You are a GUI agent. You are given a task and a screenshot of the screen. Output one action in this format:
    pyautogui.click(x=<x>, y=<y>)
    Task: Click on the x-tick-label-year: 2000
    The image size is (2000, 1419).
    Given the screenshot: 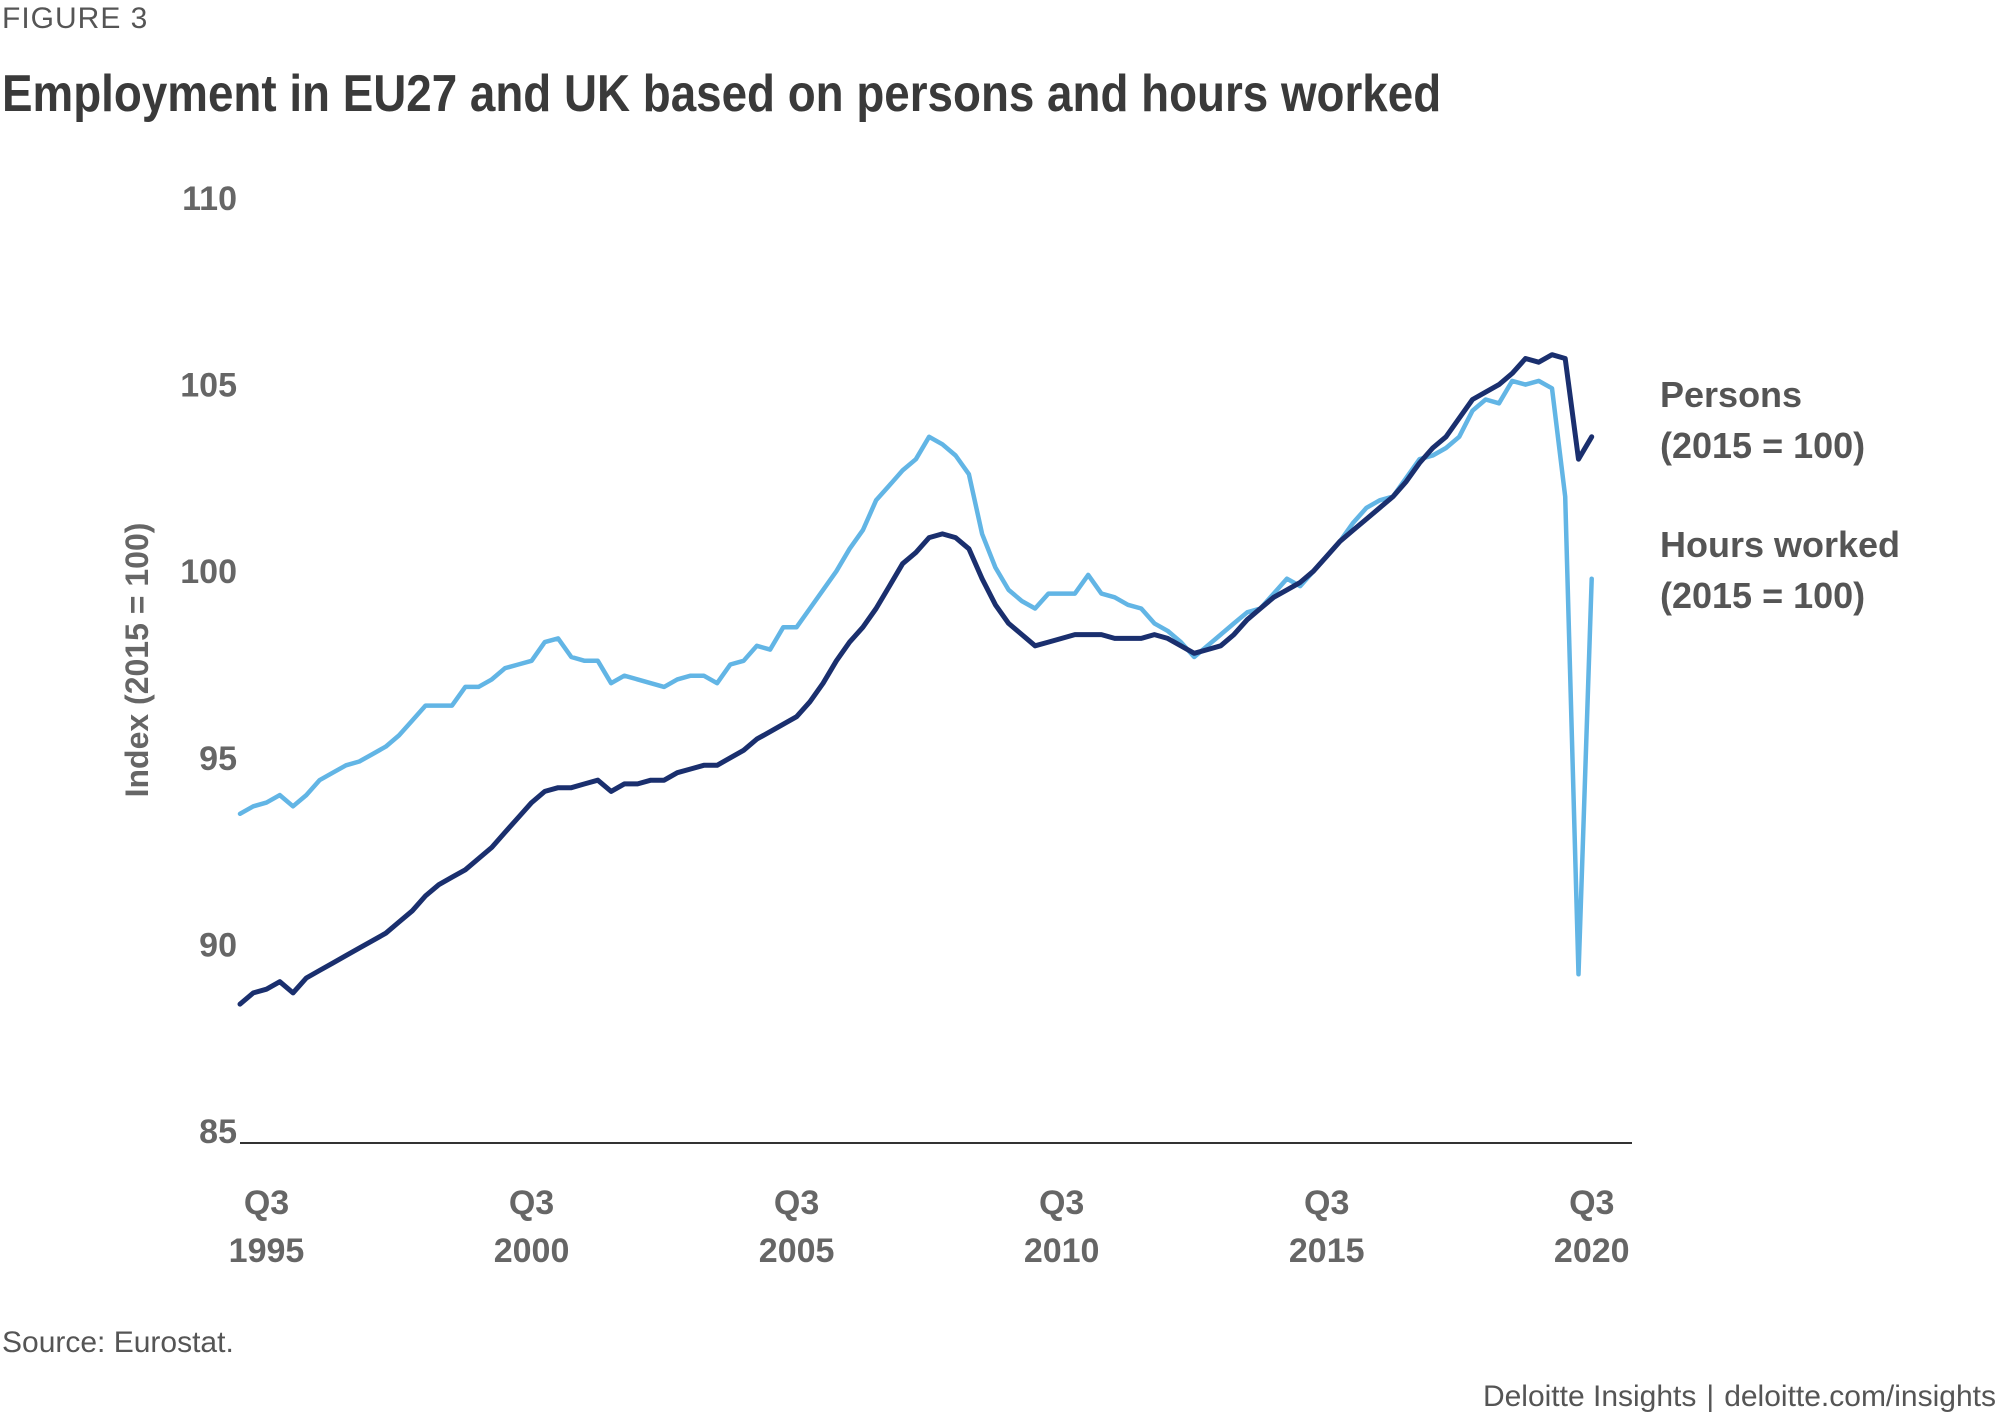 What is the action you would take?
    pyautogui.click(x=532, y=1251)
    